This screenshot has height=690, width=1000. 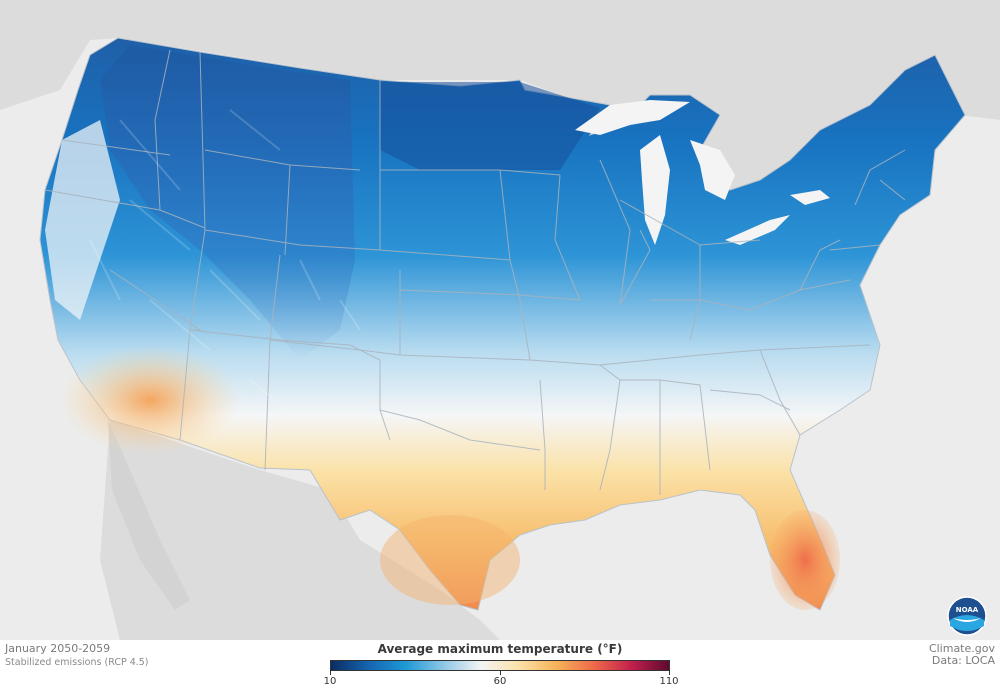 I want to click on lake-superior, so click(x=632, y=117).